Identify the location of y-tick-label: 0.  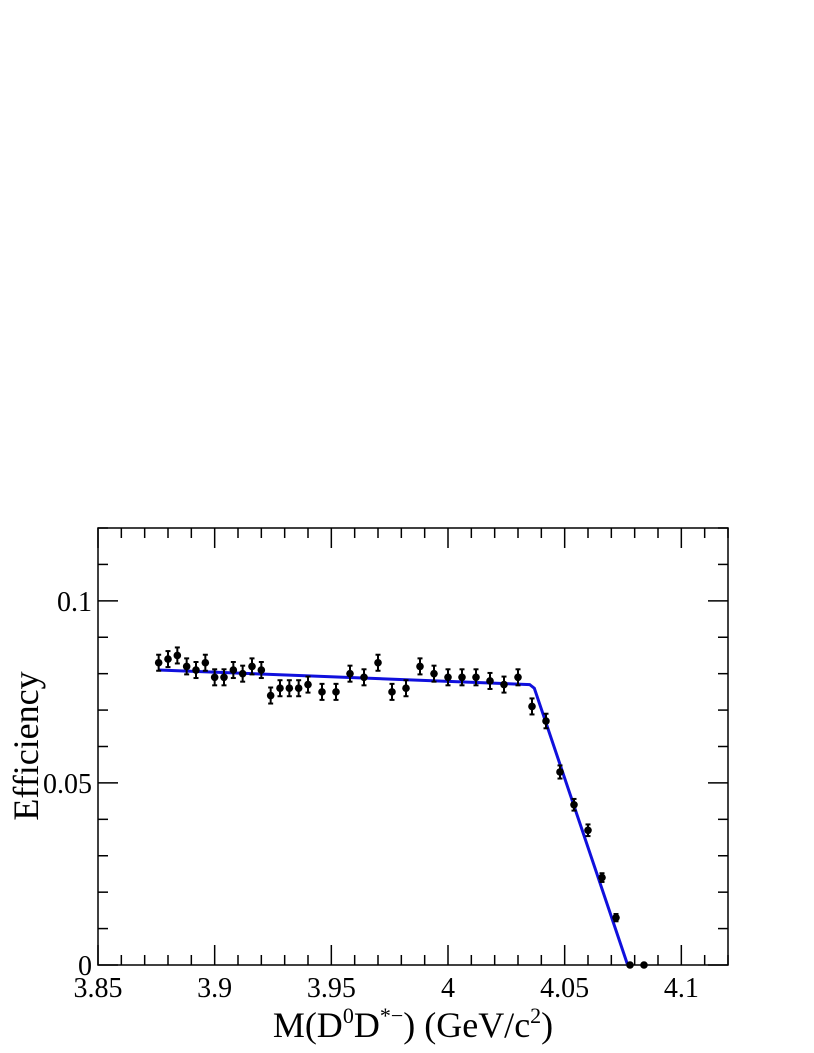
(85, 966).